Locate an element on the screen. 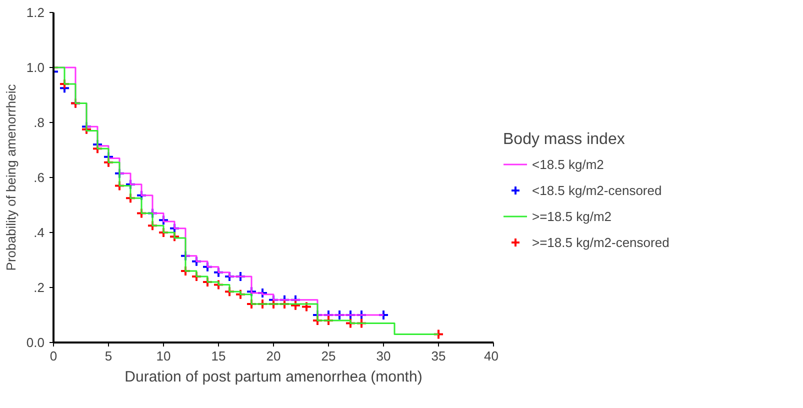 Image resolution: width=803 pixels, height=408 pixels. y-tick-label: .6 is located at coordinates (39, 177).